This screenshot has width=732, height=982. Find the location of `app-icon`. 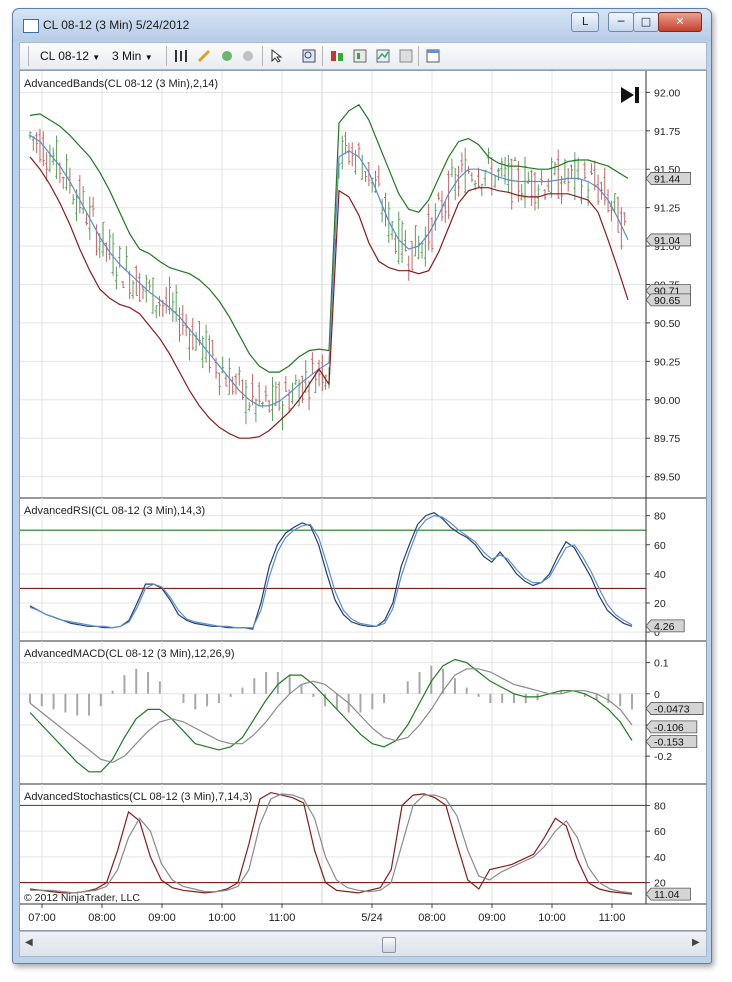

app-icon is located at coordinates (31, 26).